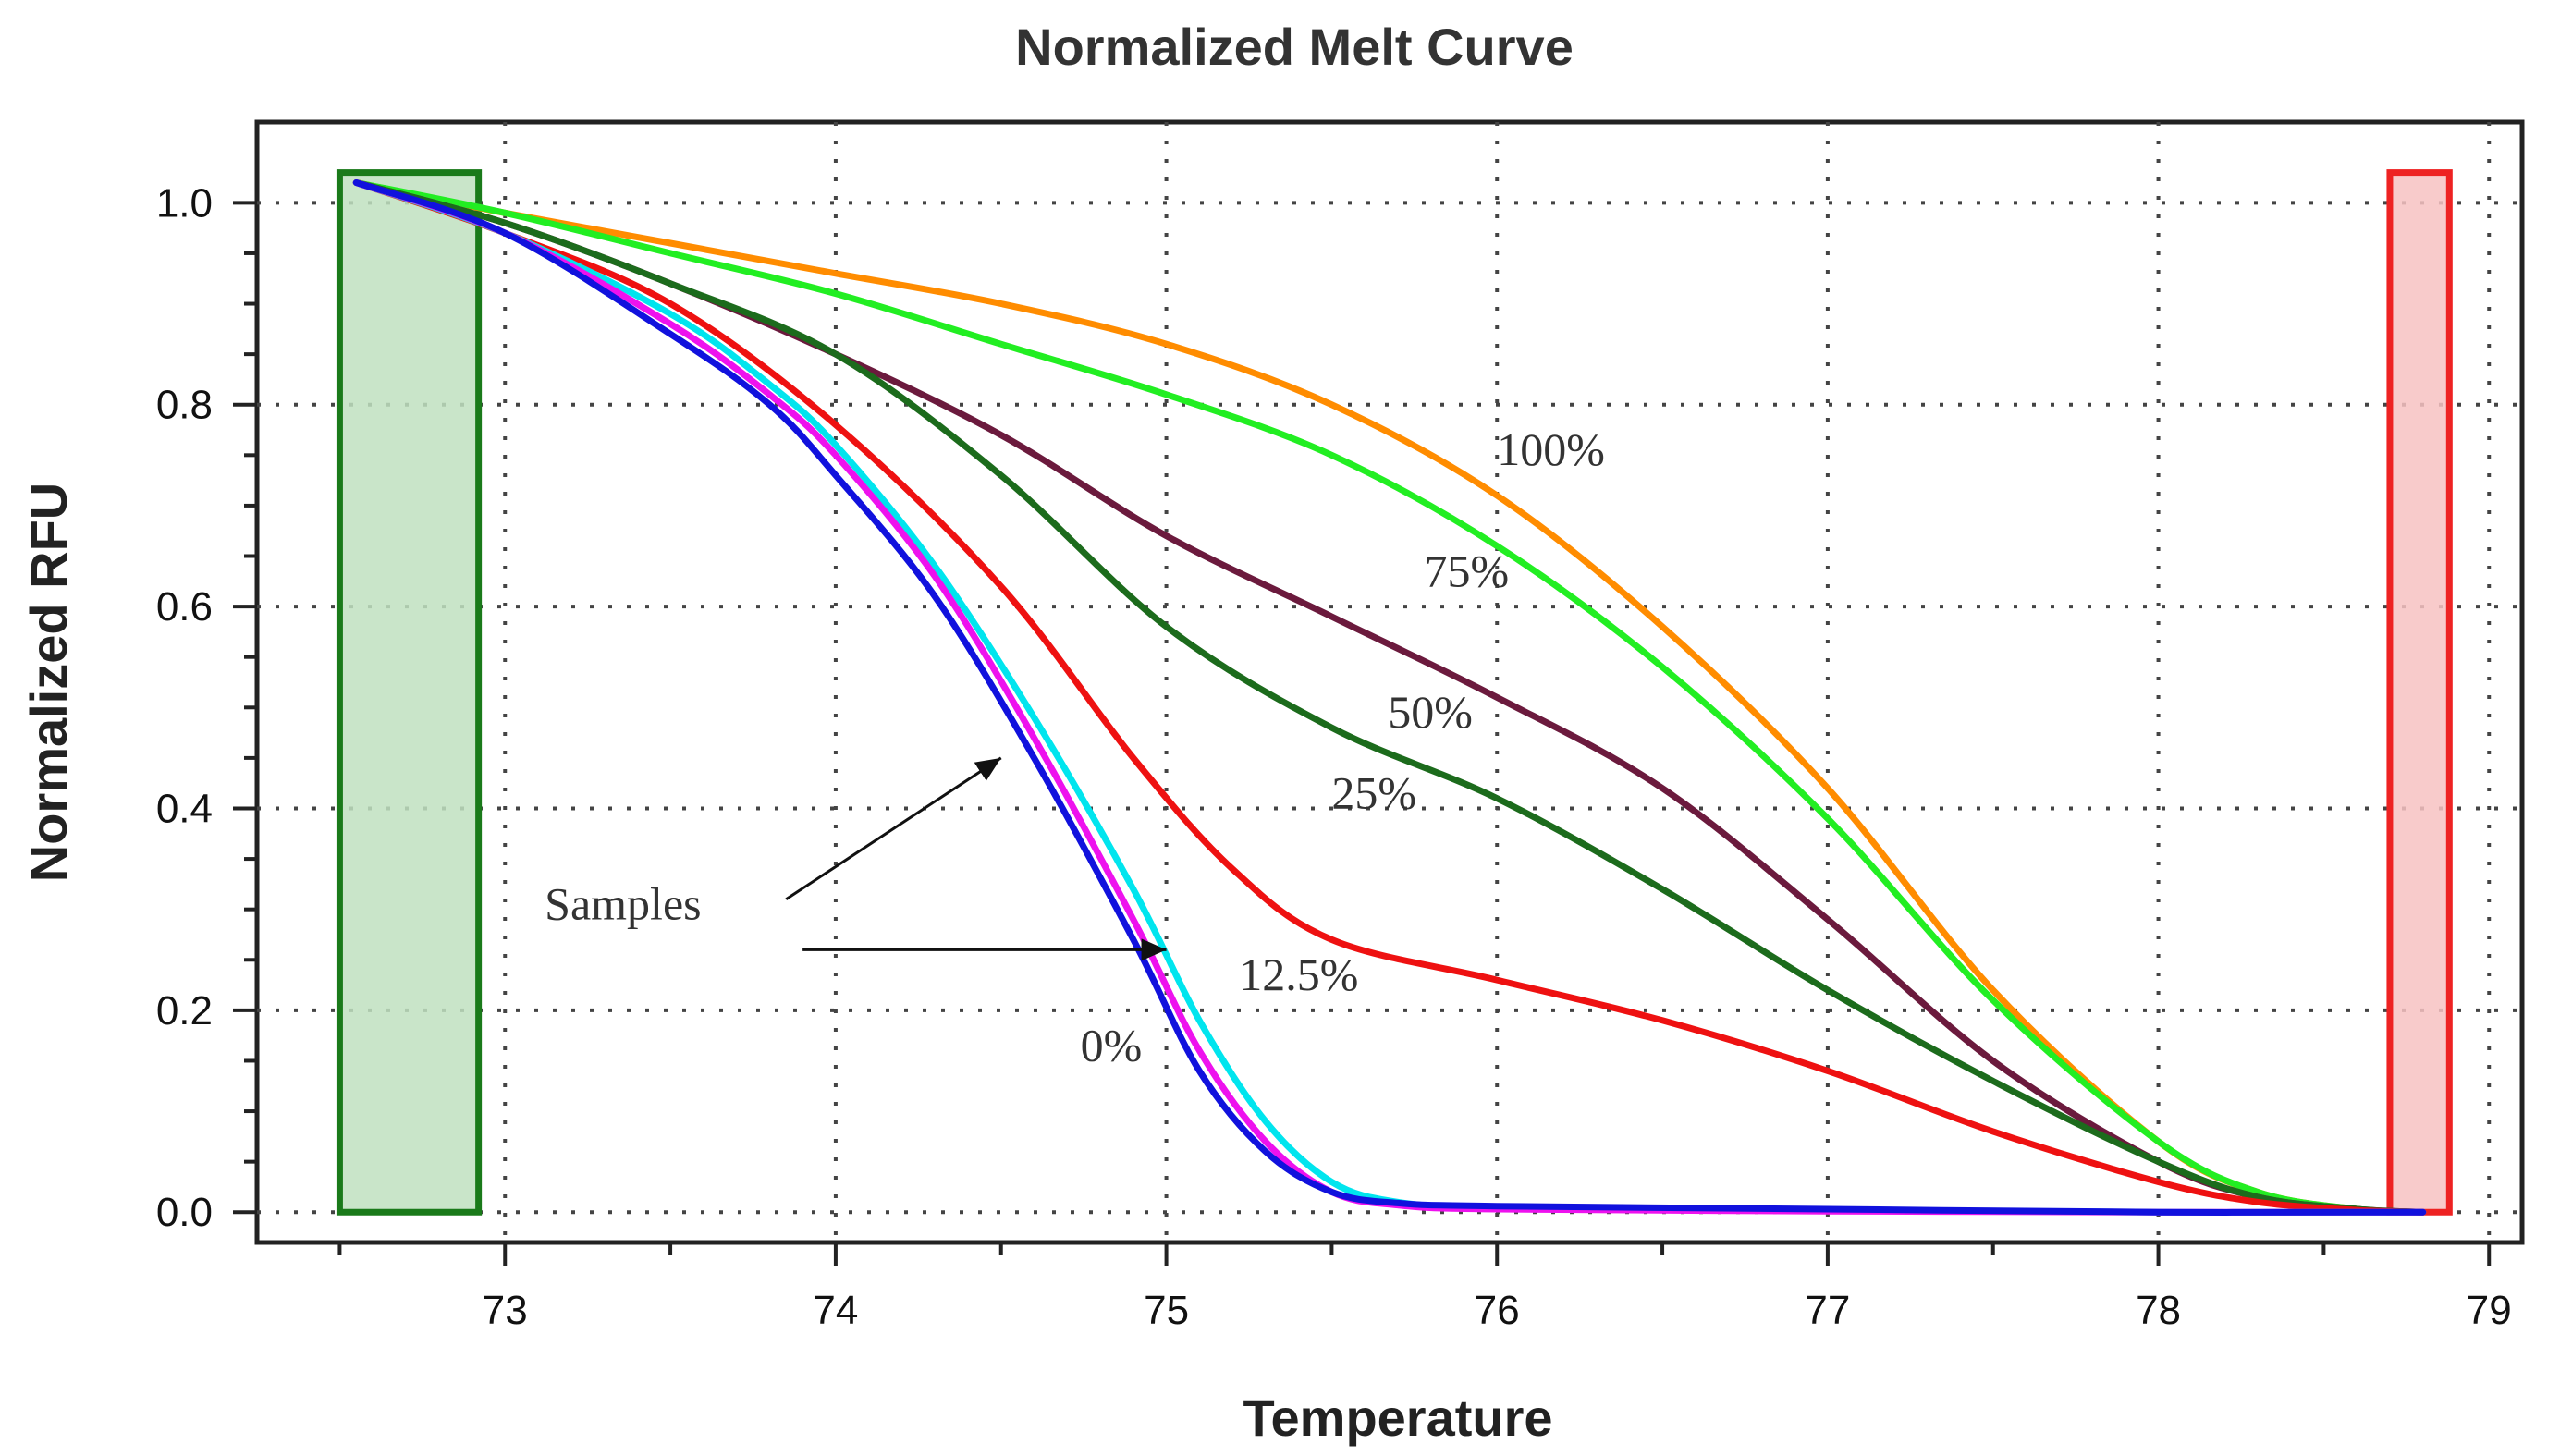  What do you see at coordinates (1373, 792) in the screenshot?
I see `annotation-25pct: 25%` at bounding box center [1373, 792].